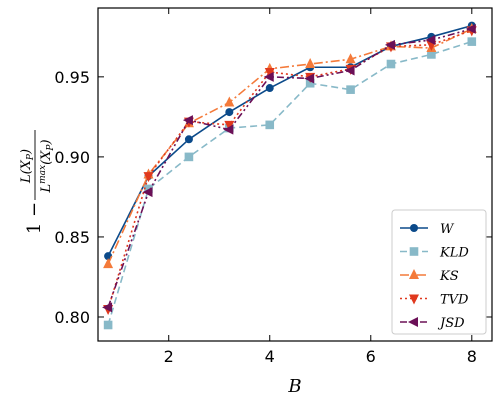  What do you see at coordinates (47, 166) in the screenshot?
I see `y-axis-label-denominator: Lmax(XP)` at bounding box center [47, 166].